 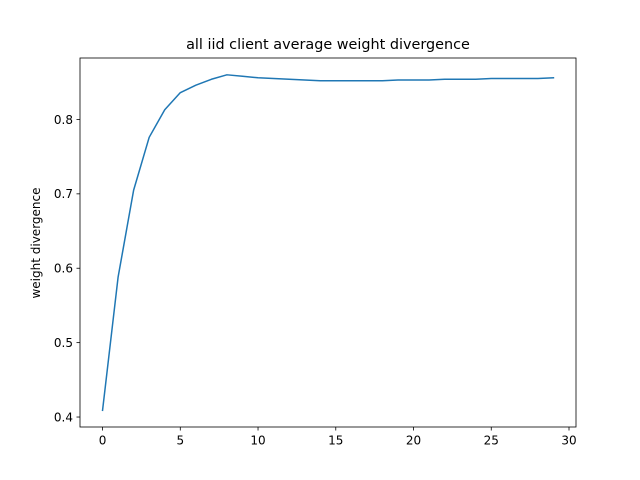 What do you see at coordinates (63, 269) in the screenshot?
I see `y-tick-label: 0.6` at bounding box center [63, 269].